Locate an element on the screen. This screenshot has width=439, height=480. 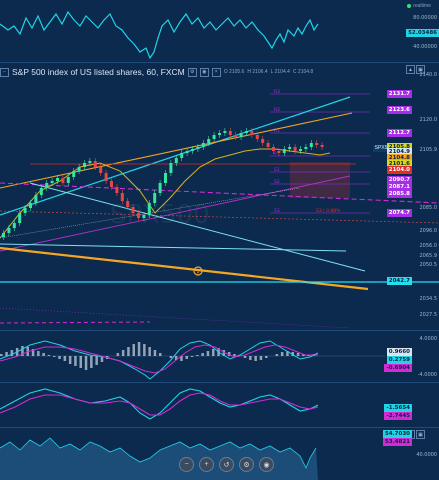
camera-icon: ◉ is located at coordinates (266, 464).